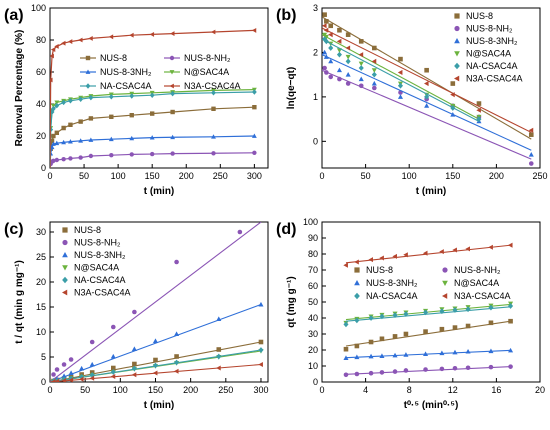  Describe the element at coordinates (286, 15) in the screenshot. I see `panel-label: (b)` at that location.